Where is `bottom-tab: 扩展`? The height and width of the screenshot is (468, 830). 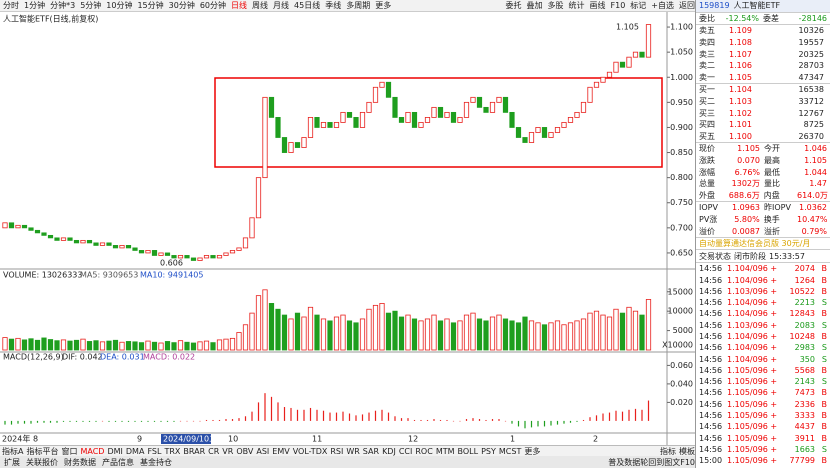
bottom-tab: 扩展 is located at coordinates (12, 462).